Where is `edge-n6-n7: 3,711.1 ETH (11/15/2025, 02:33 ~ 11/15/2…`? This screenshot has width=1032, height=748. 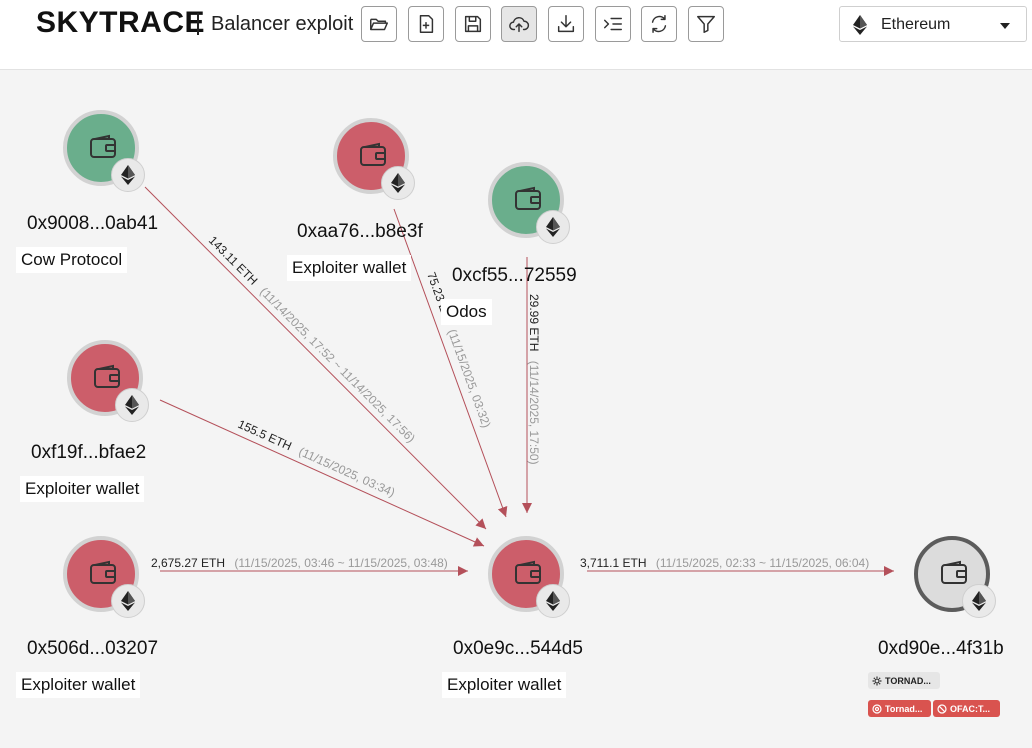 edge-n6-n7: 3,711.1 ETH (11/15/2025, 02:33 ~ 11/15/2… is located at coordinates (737, 566).